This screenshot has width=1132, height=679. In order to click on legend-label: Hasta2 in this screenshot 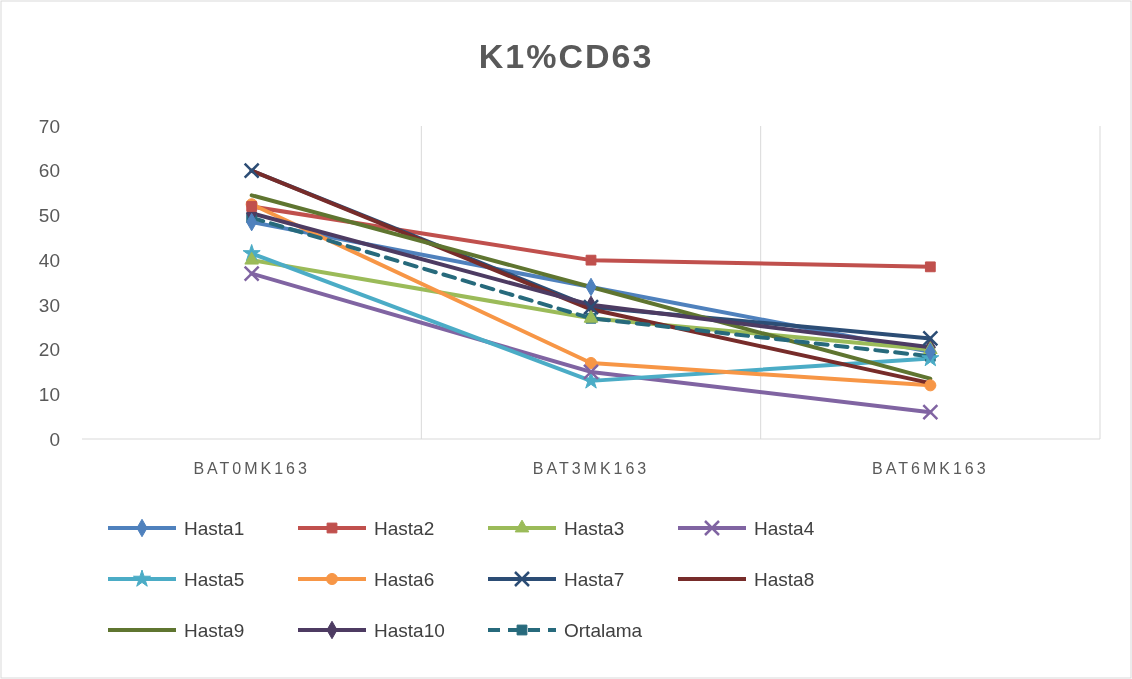, I will do `click(404, 528)`.